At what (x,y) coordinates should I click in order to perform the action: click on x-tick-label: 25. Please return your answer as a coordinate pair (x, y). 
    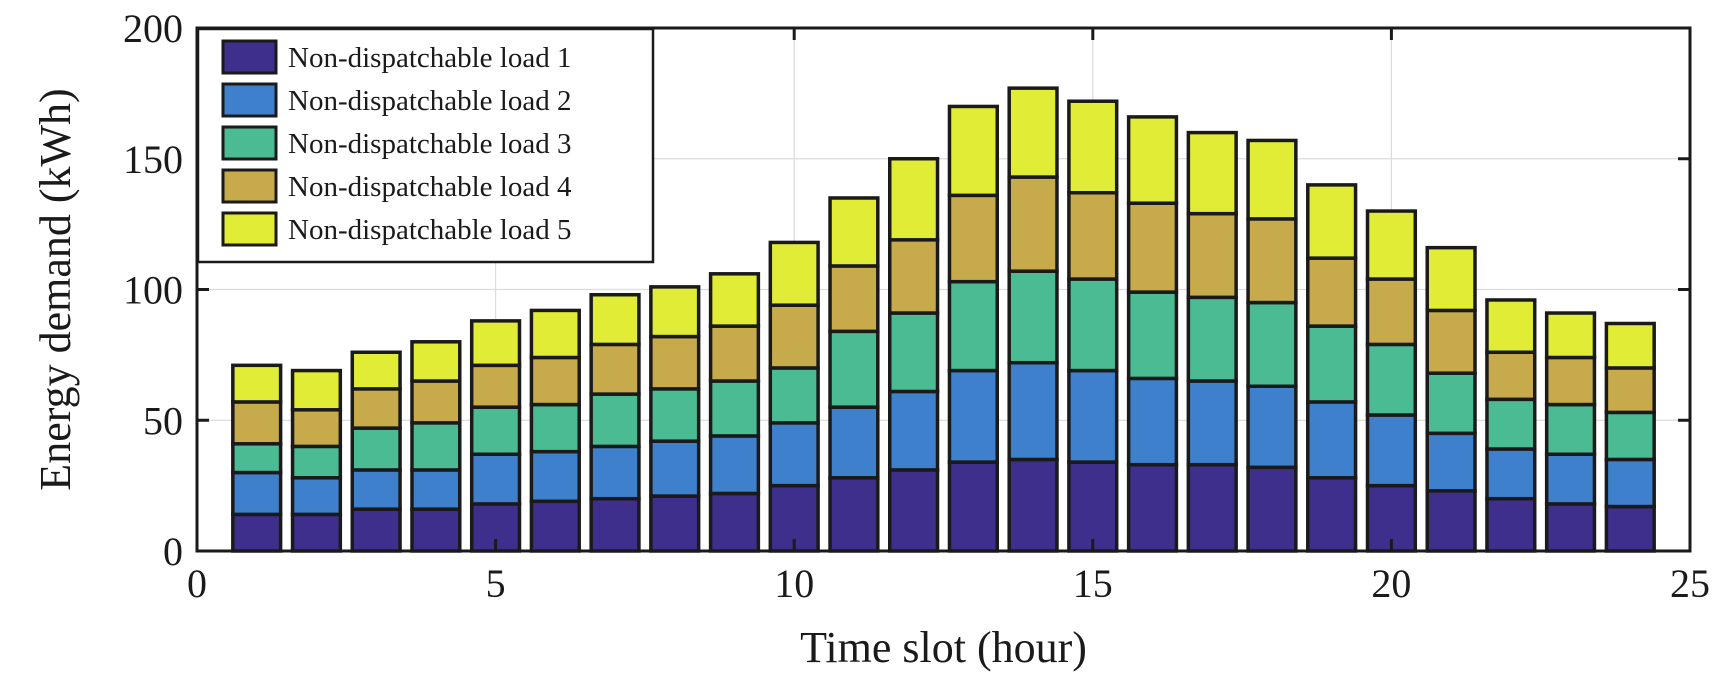
    Looking at the image, I should click on (1690, 583).